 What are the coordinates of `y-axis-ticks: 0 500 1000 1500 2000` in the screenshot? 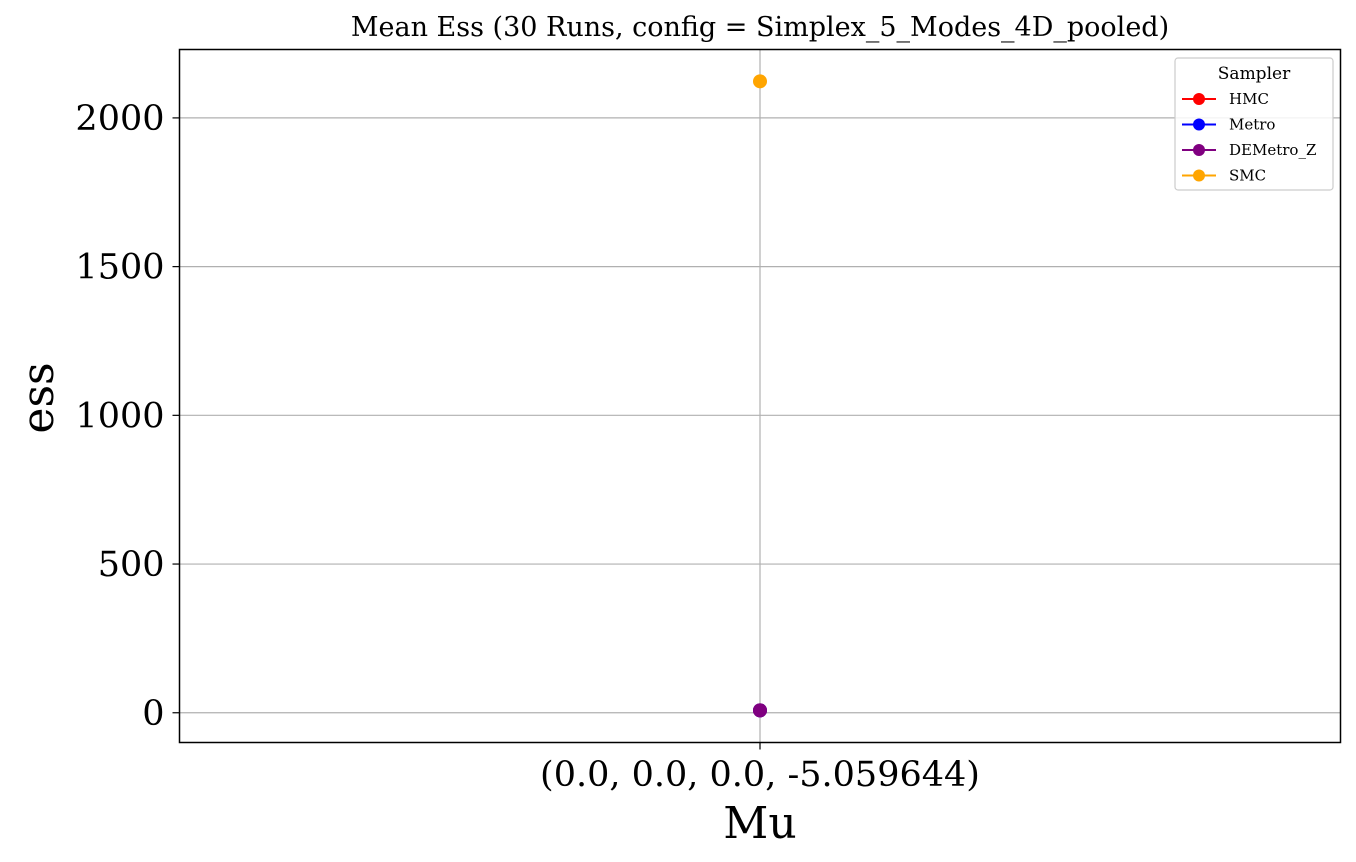 It's located at (127, 416).